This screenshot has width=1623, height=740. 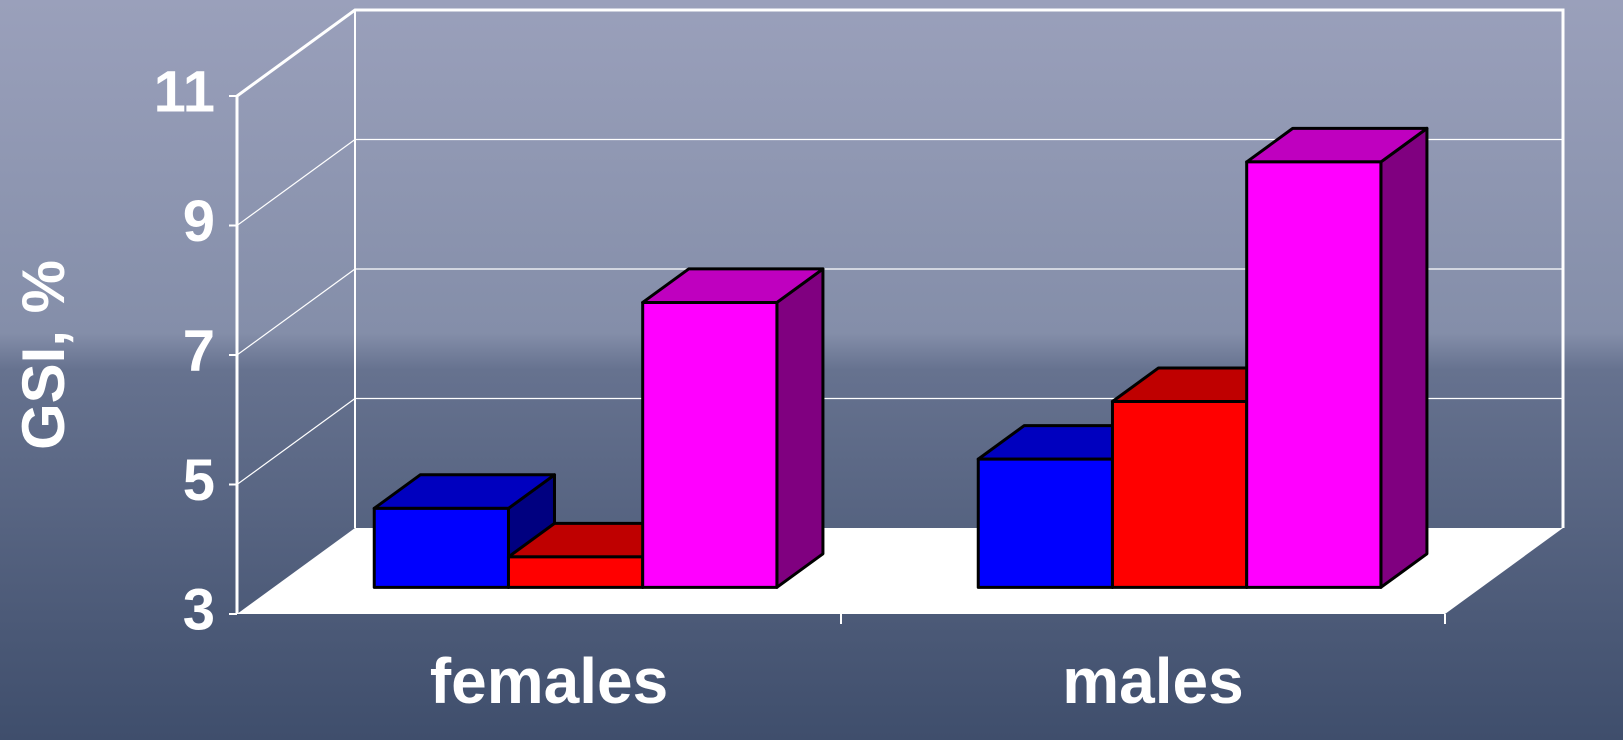 What do you see at coordinates (199, 609) in the screenshot?
I see `y-tick-label: 3` at bounding box center [199, 609].